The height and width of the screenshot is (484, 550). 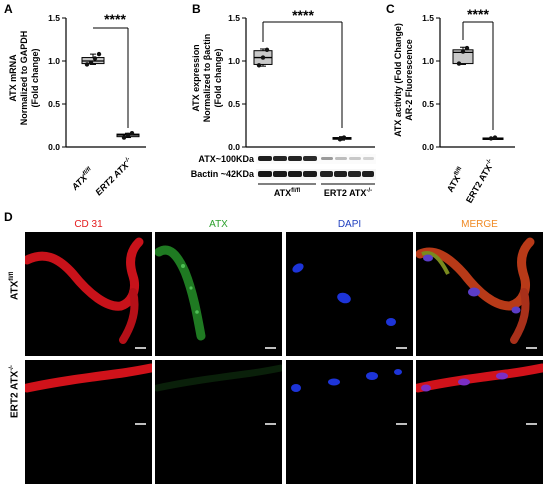 I want to click on ytick-a-1: 0.5, so click(x=54, y=104).